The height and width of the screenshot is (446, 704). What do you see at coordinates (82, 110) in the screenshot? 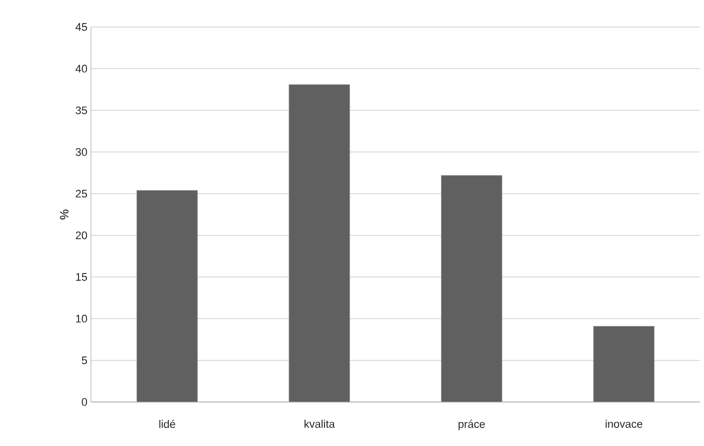
I see `y-tick-label: 35` at bounding box center [82, 110].